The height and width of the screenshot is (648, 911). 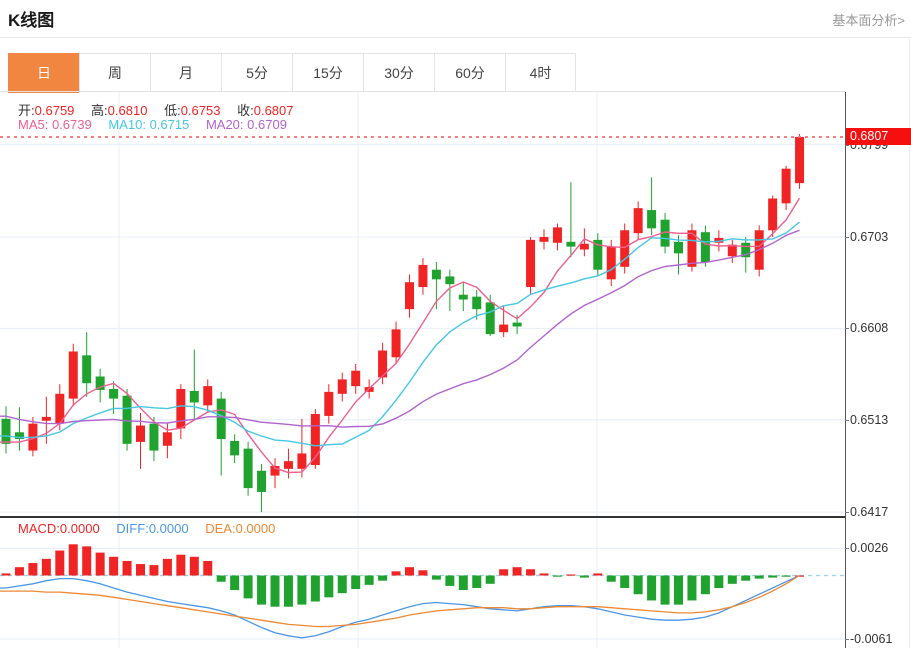 What do you see at coordinates (400, 601) in the screenshot?
I see `dea-line` at bounding box center [400, 601].